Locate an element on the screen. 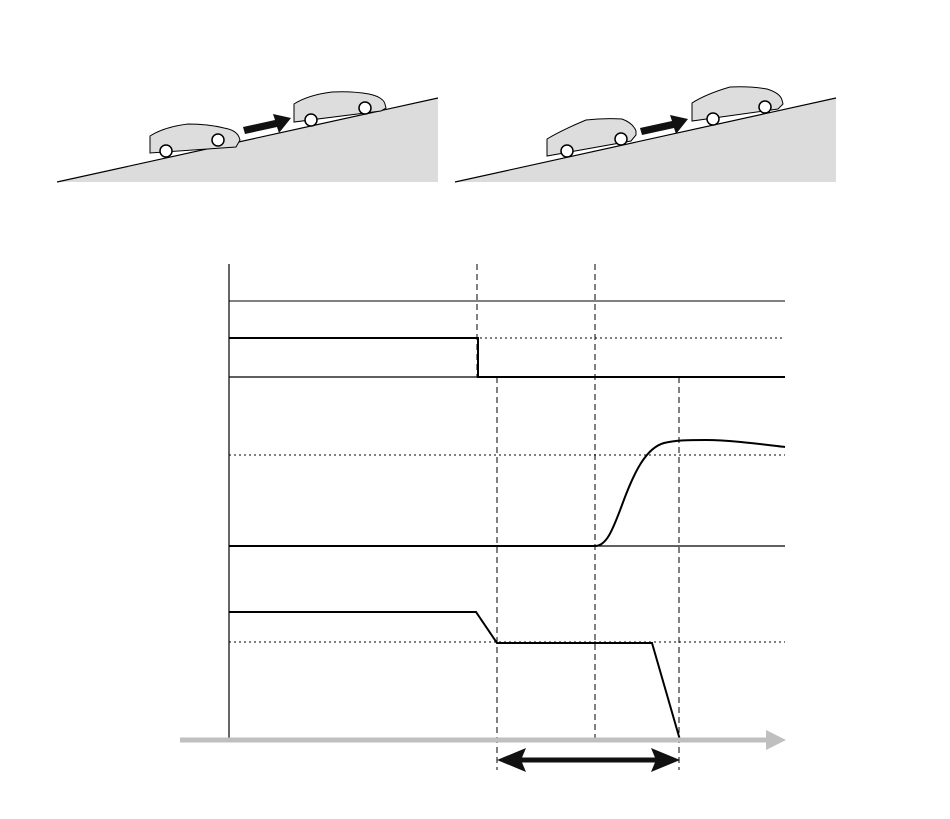 This screenshot has height=819, width=950. uphill-scene-right is located at coordinates (645, 134).